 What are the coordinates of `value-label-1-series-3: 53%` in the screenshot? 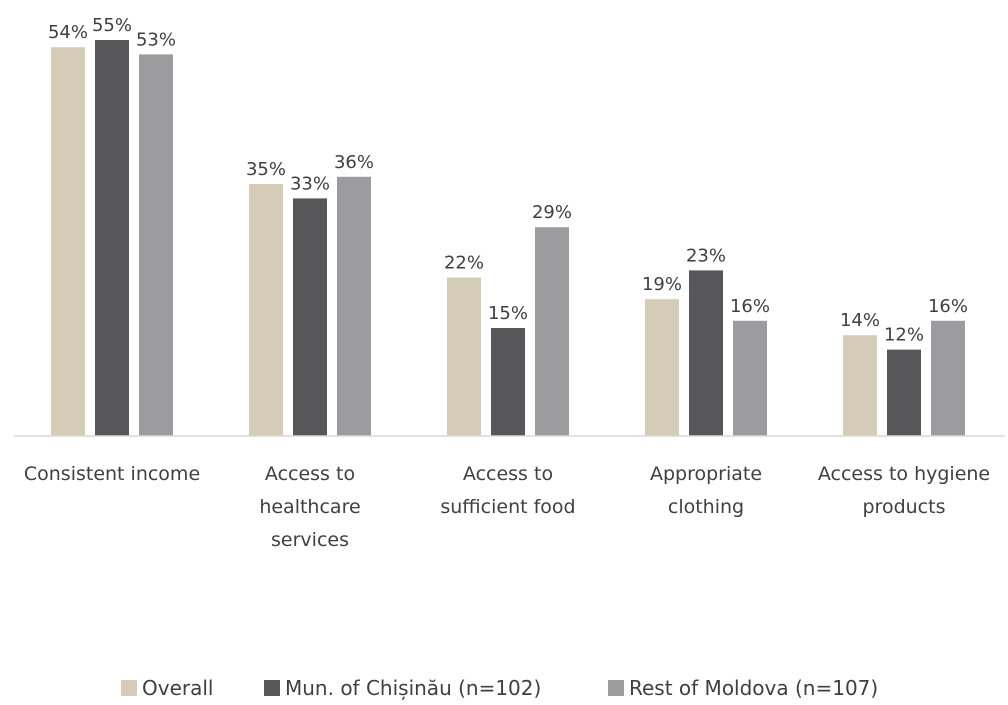 It's located at (156, 39).